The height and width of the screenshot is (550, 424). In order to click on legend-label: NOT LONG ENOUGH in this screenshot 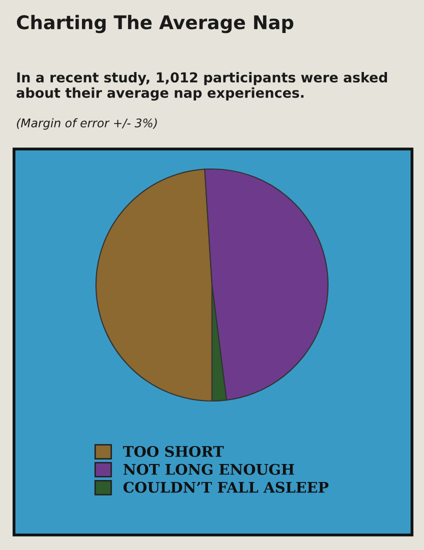, I will do `click(209, 469)`.